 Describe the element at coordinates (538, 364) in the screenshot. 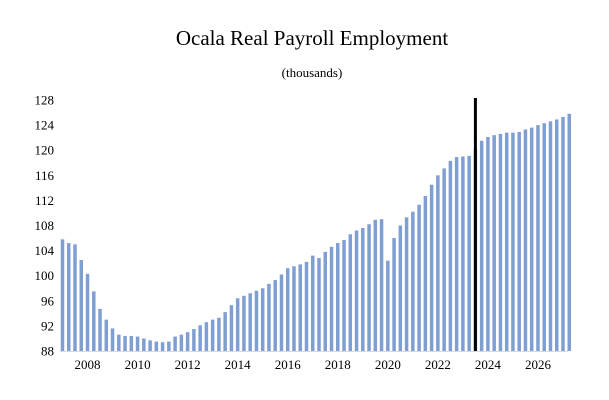

I see `x-tick-label: 2026` at that location.